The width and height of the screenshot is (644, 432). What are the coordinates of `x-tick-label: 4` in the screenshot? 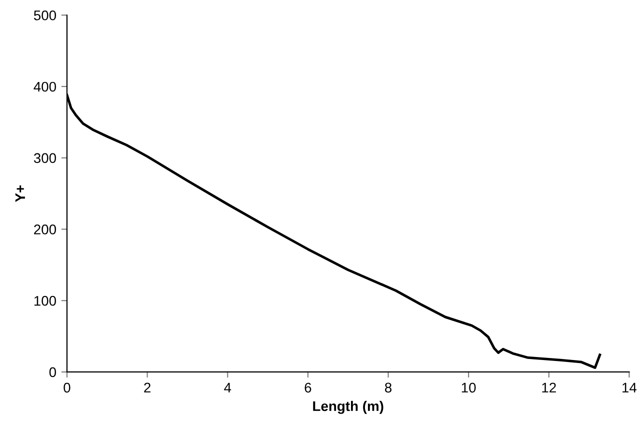 It's located at (228, 387).